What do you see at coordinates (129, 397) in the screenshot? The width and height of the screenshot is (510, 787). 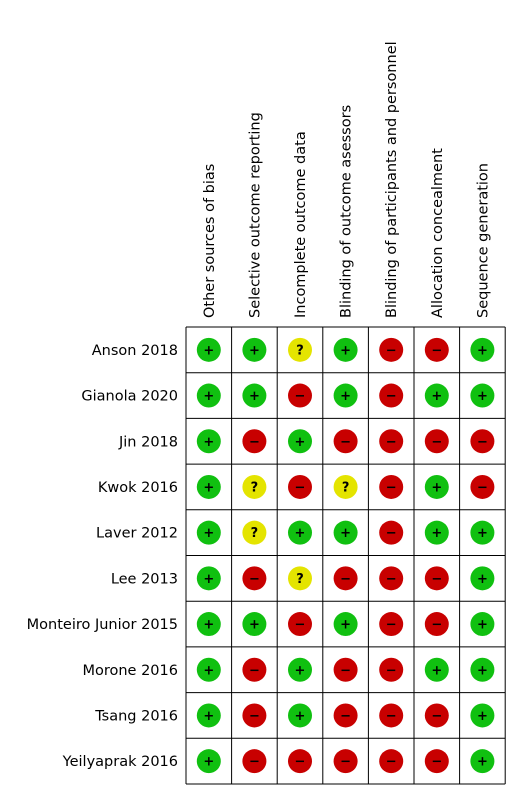 I see `study-label: Gianola 2020` at bounding box center [129, 397].